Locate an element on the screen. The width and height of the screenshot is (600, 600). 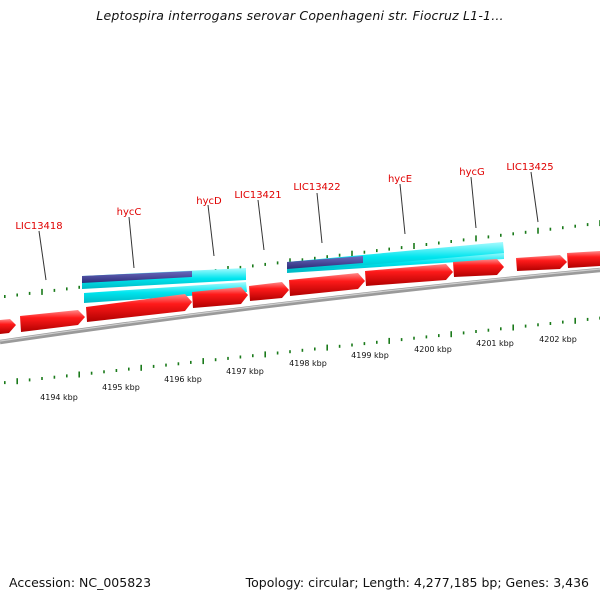
gene-label-hycD: hycD is located at coordinates (209, 201).